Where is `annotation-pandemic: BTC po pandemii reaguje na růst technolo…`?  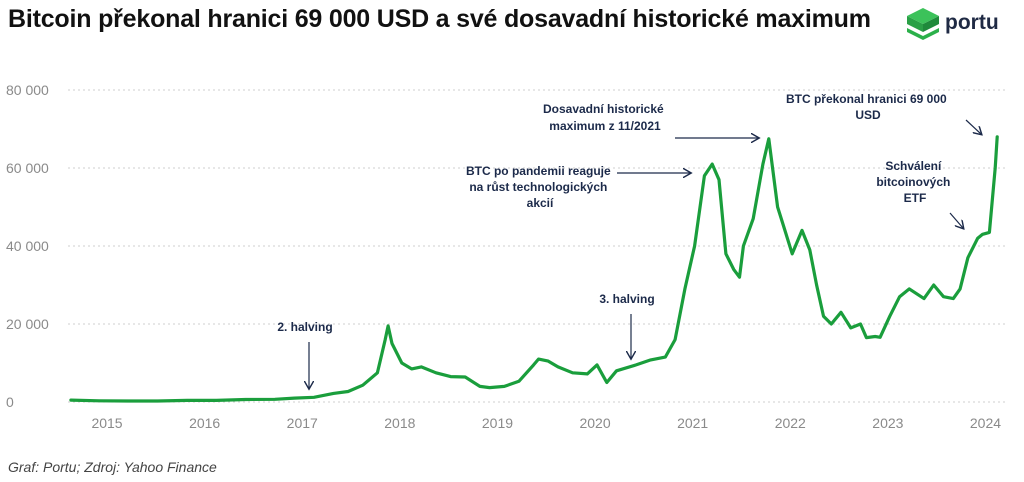
annotation-pandemic: BTC po pandemii reaguje na růst technolo… is located at coordinates (540, 187).